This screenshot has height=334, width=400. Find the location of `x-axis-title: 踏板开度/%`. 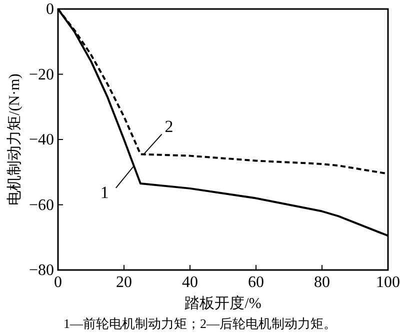

x-axis-title: 踏板开度/% is located at coordinates (223, 303).